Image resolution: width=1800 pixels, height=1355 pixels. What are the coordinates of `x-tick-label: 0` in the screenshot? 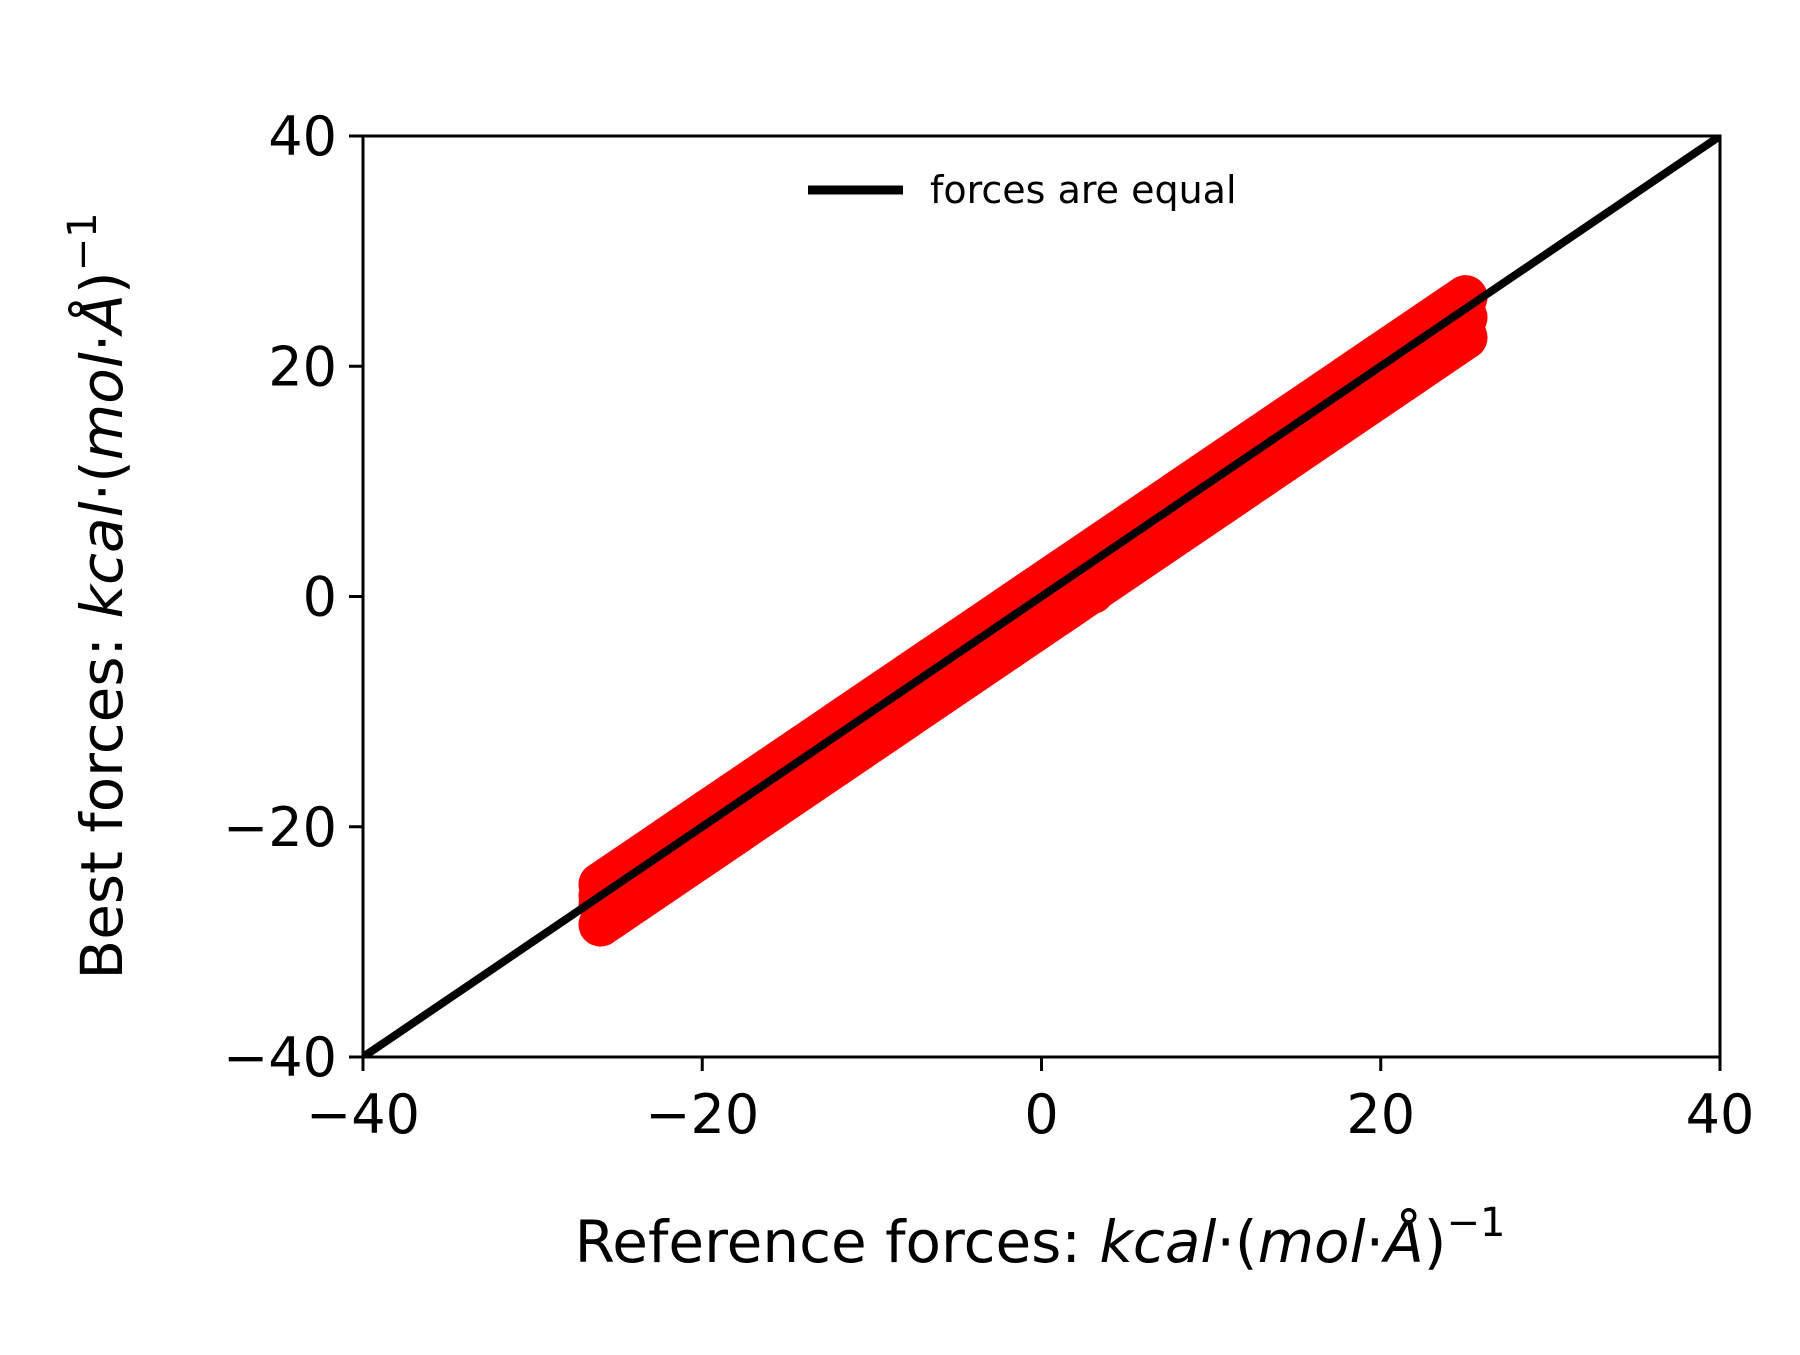 It's located at (1041, 1114).